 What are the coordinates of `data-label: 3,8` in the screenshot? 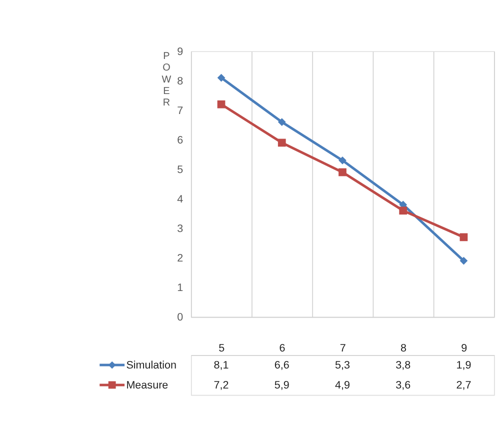 It's located at (403, 365).